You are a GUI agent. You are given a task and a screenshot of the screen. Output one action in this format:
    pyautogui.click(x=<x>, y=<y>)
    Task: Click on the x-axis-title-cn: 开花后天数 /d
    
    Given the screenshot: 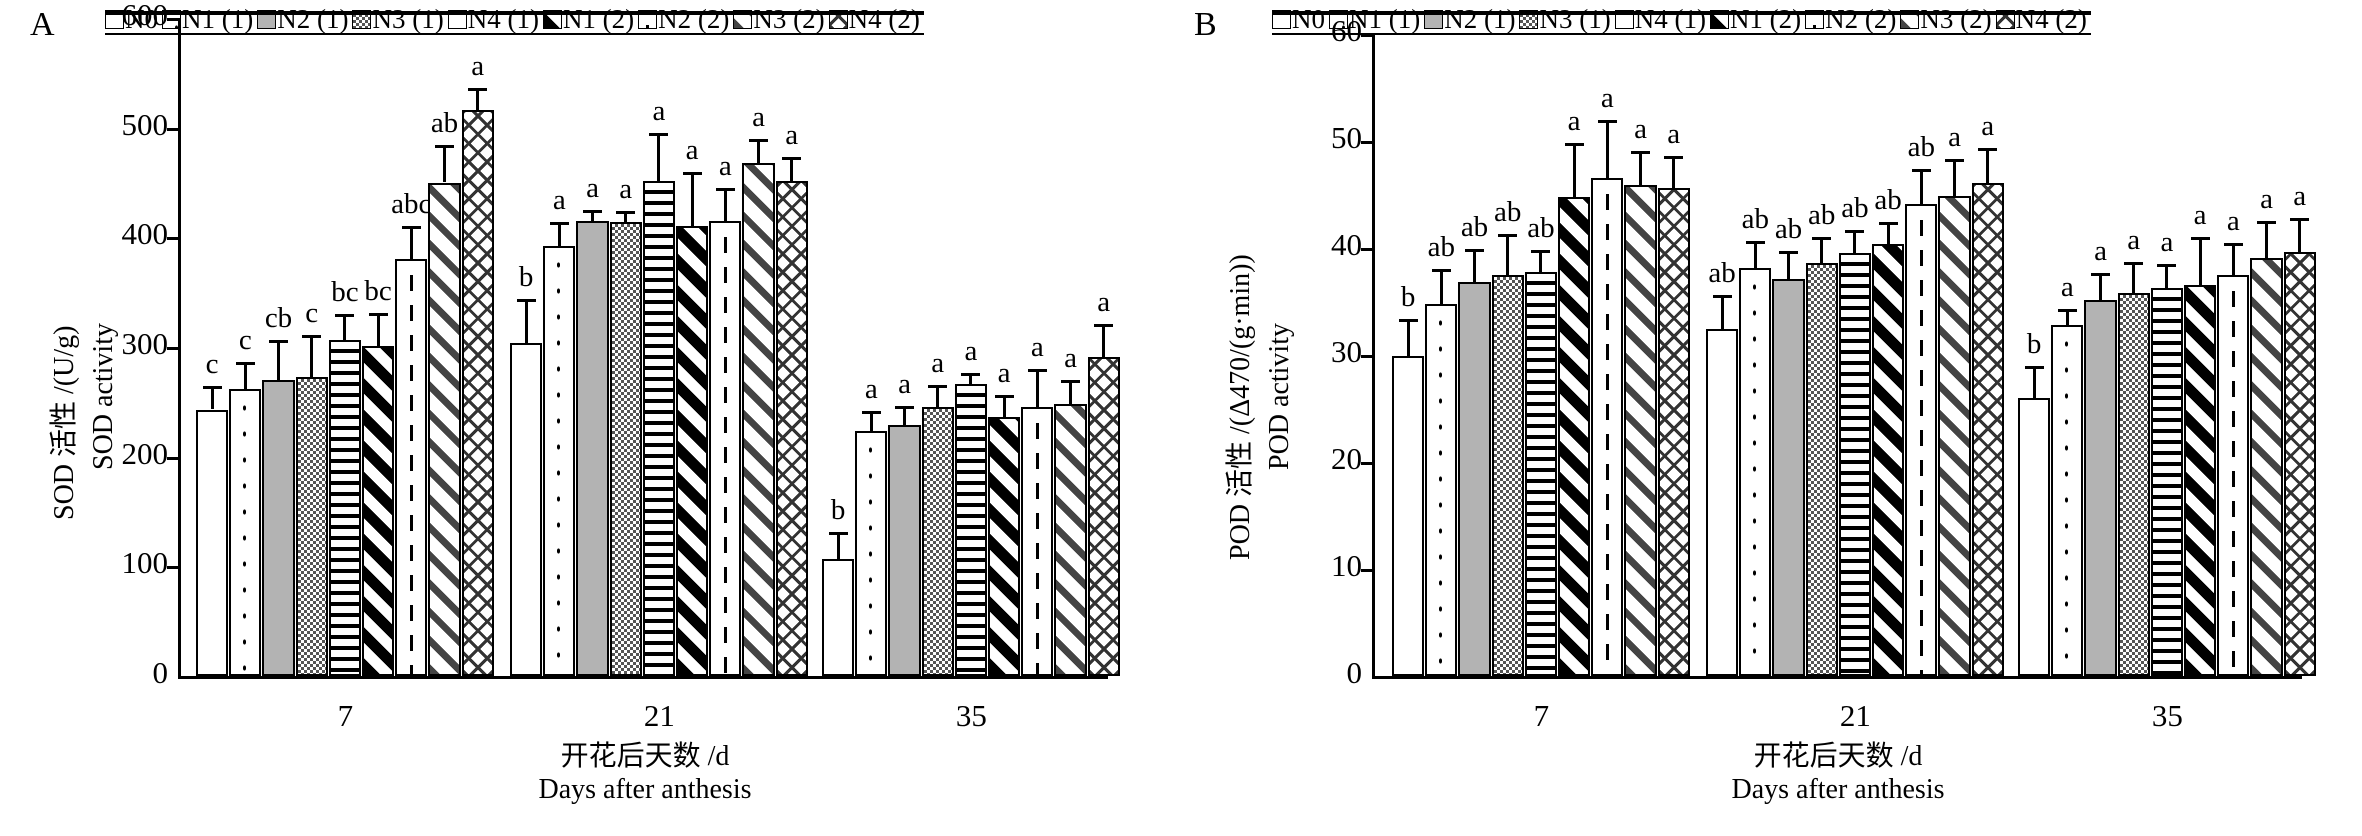 What is the action you would take?
    pyautogui.click(x=645, y=756)
    